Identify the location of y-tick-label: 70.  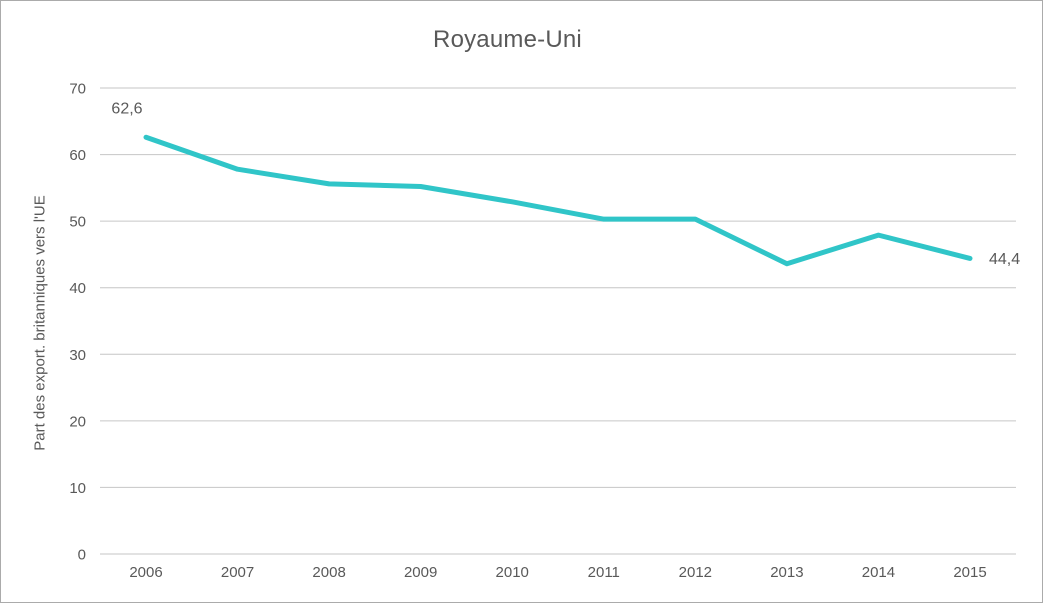
(77, 89).